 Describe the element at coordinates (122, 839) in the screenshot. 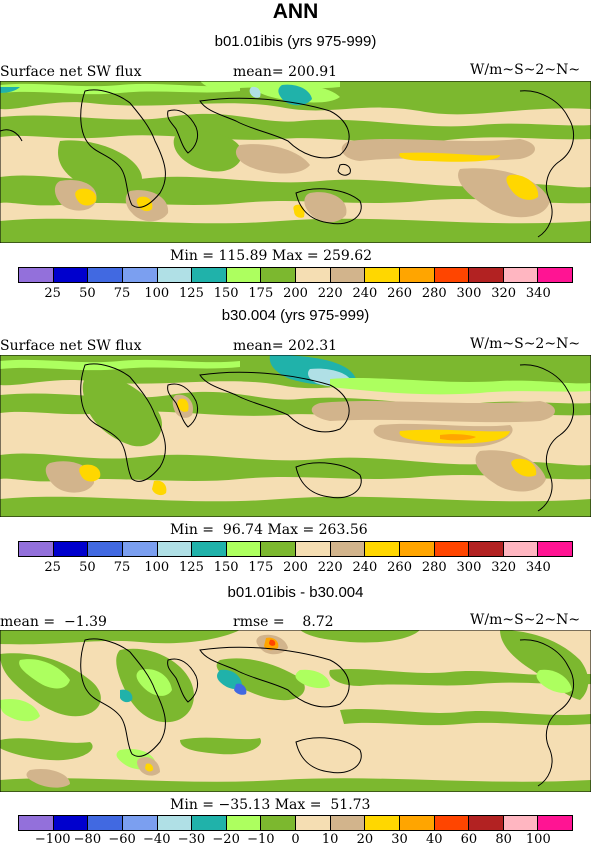

I see `tick-label: −60` at that location.